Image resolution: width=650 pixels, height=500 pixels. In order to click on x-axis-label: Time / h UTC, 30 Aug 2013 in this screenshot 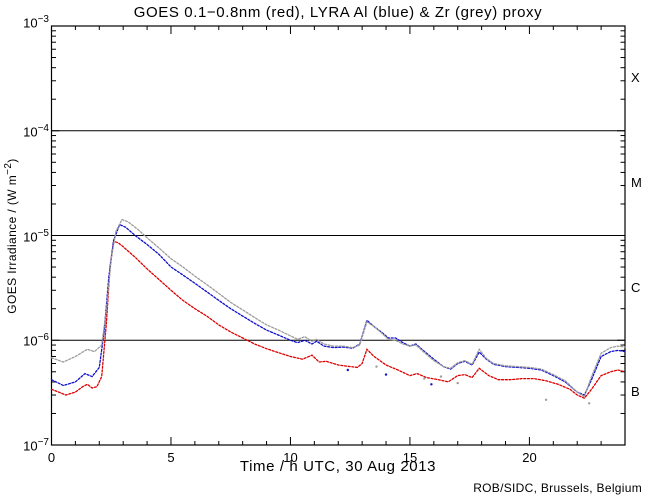, I will do `click(338, 466)`.